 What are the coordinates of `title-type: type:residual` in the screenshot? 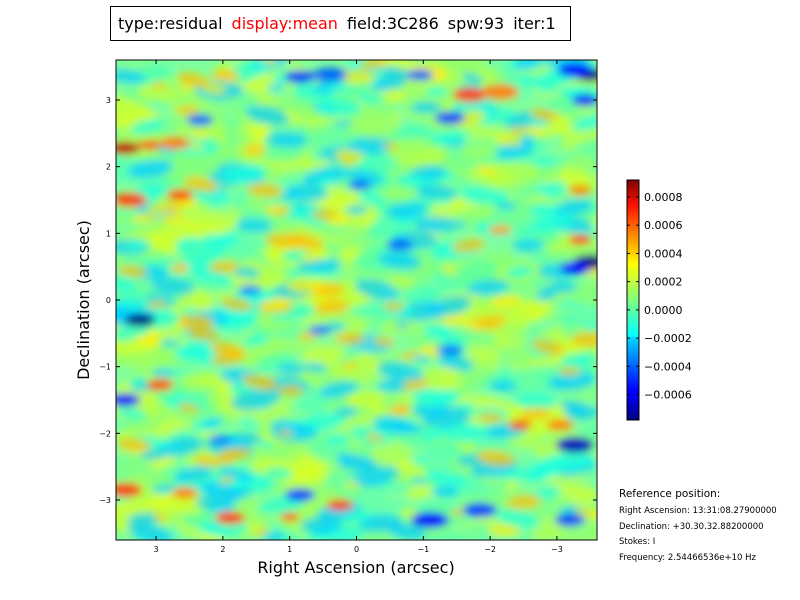 It's located at (170, 23).